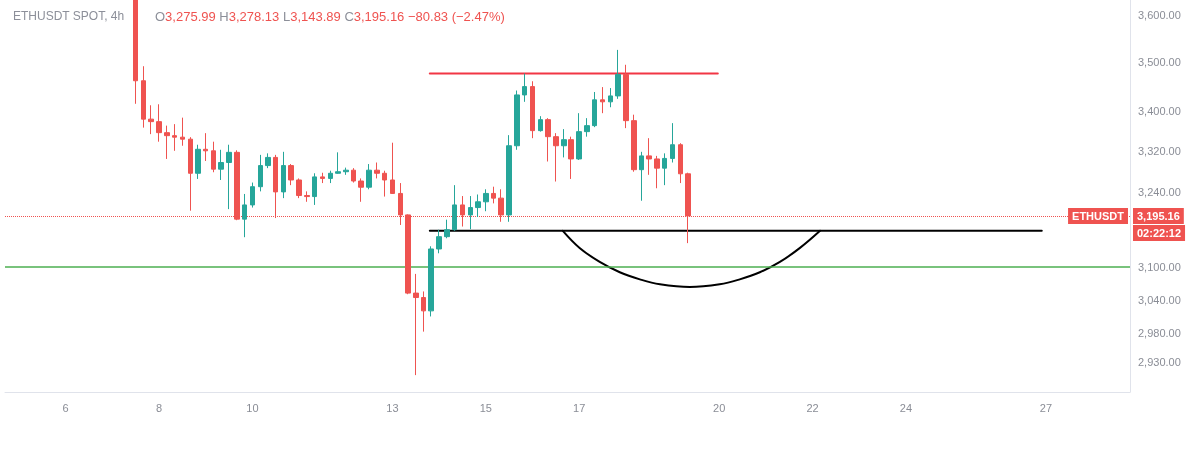  What do you see at coordinates (330, 16) in the screenshot?
I see `text: O3,275.99 H3,278.13 L3,143.89 C3,195.16 −80.83 (−2.47%)` at bounding box center [330, 16].